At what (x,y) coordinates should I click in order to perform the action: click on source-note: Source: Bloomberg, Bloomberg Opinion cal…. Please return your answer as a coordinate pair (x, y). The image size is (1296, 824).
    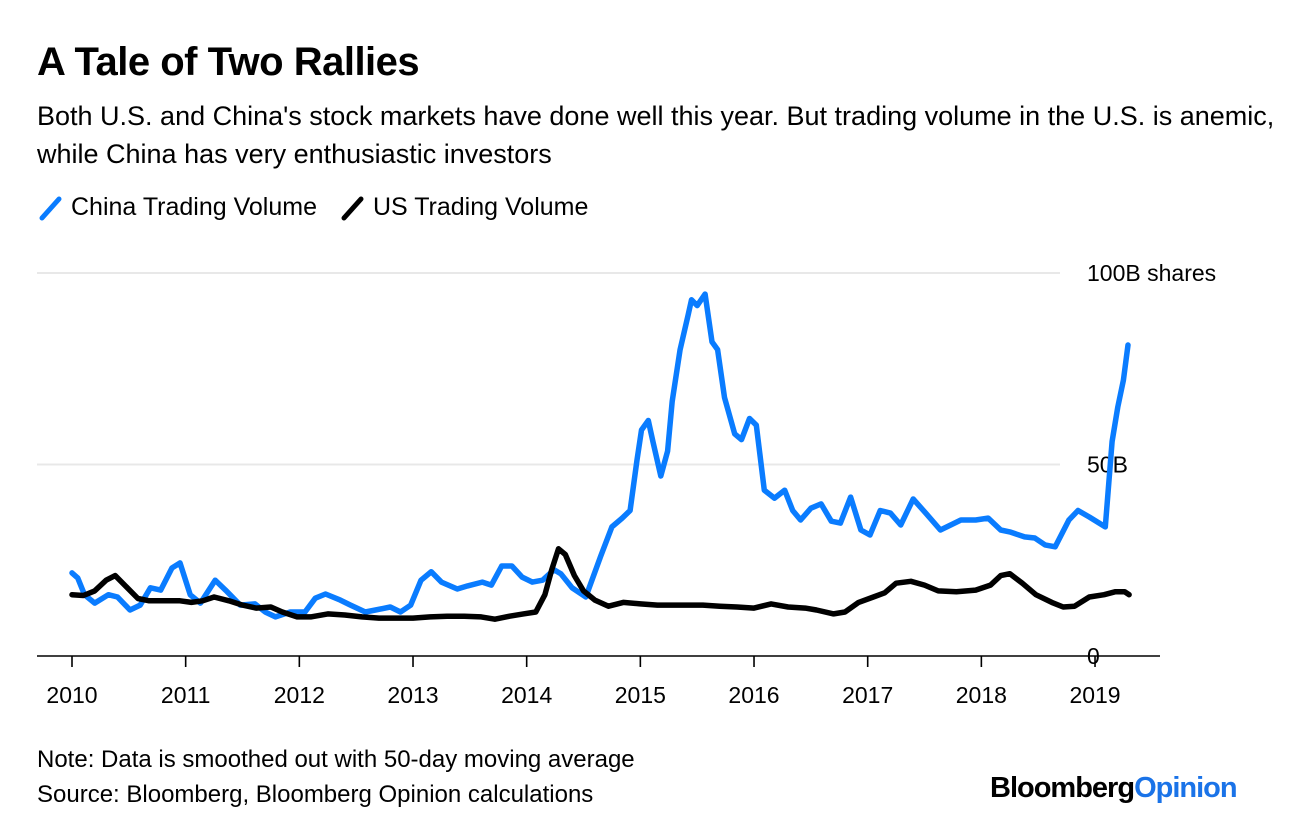
    Looking at the image, I should click on (315, 794).